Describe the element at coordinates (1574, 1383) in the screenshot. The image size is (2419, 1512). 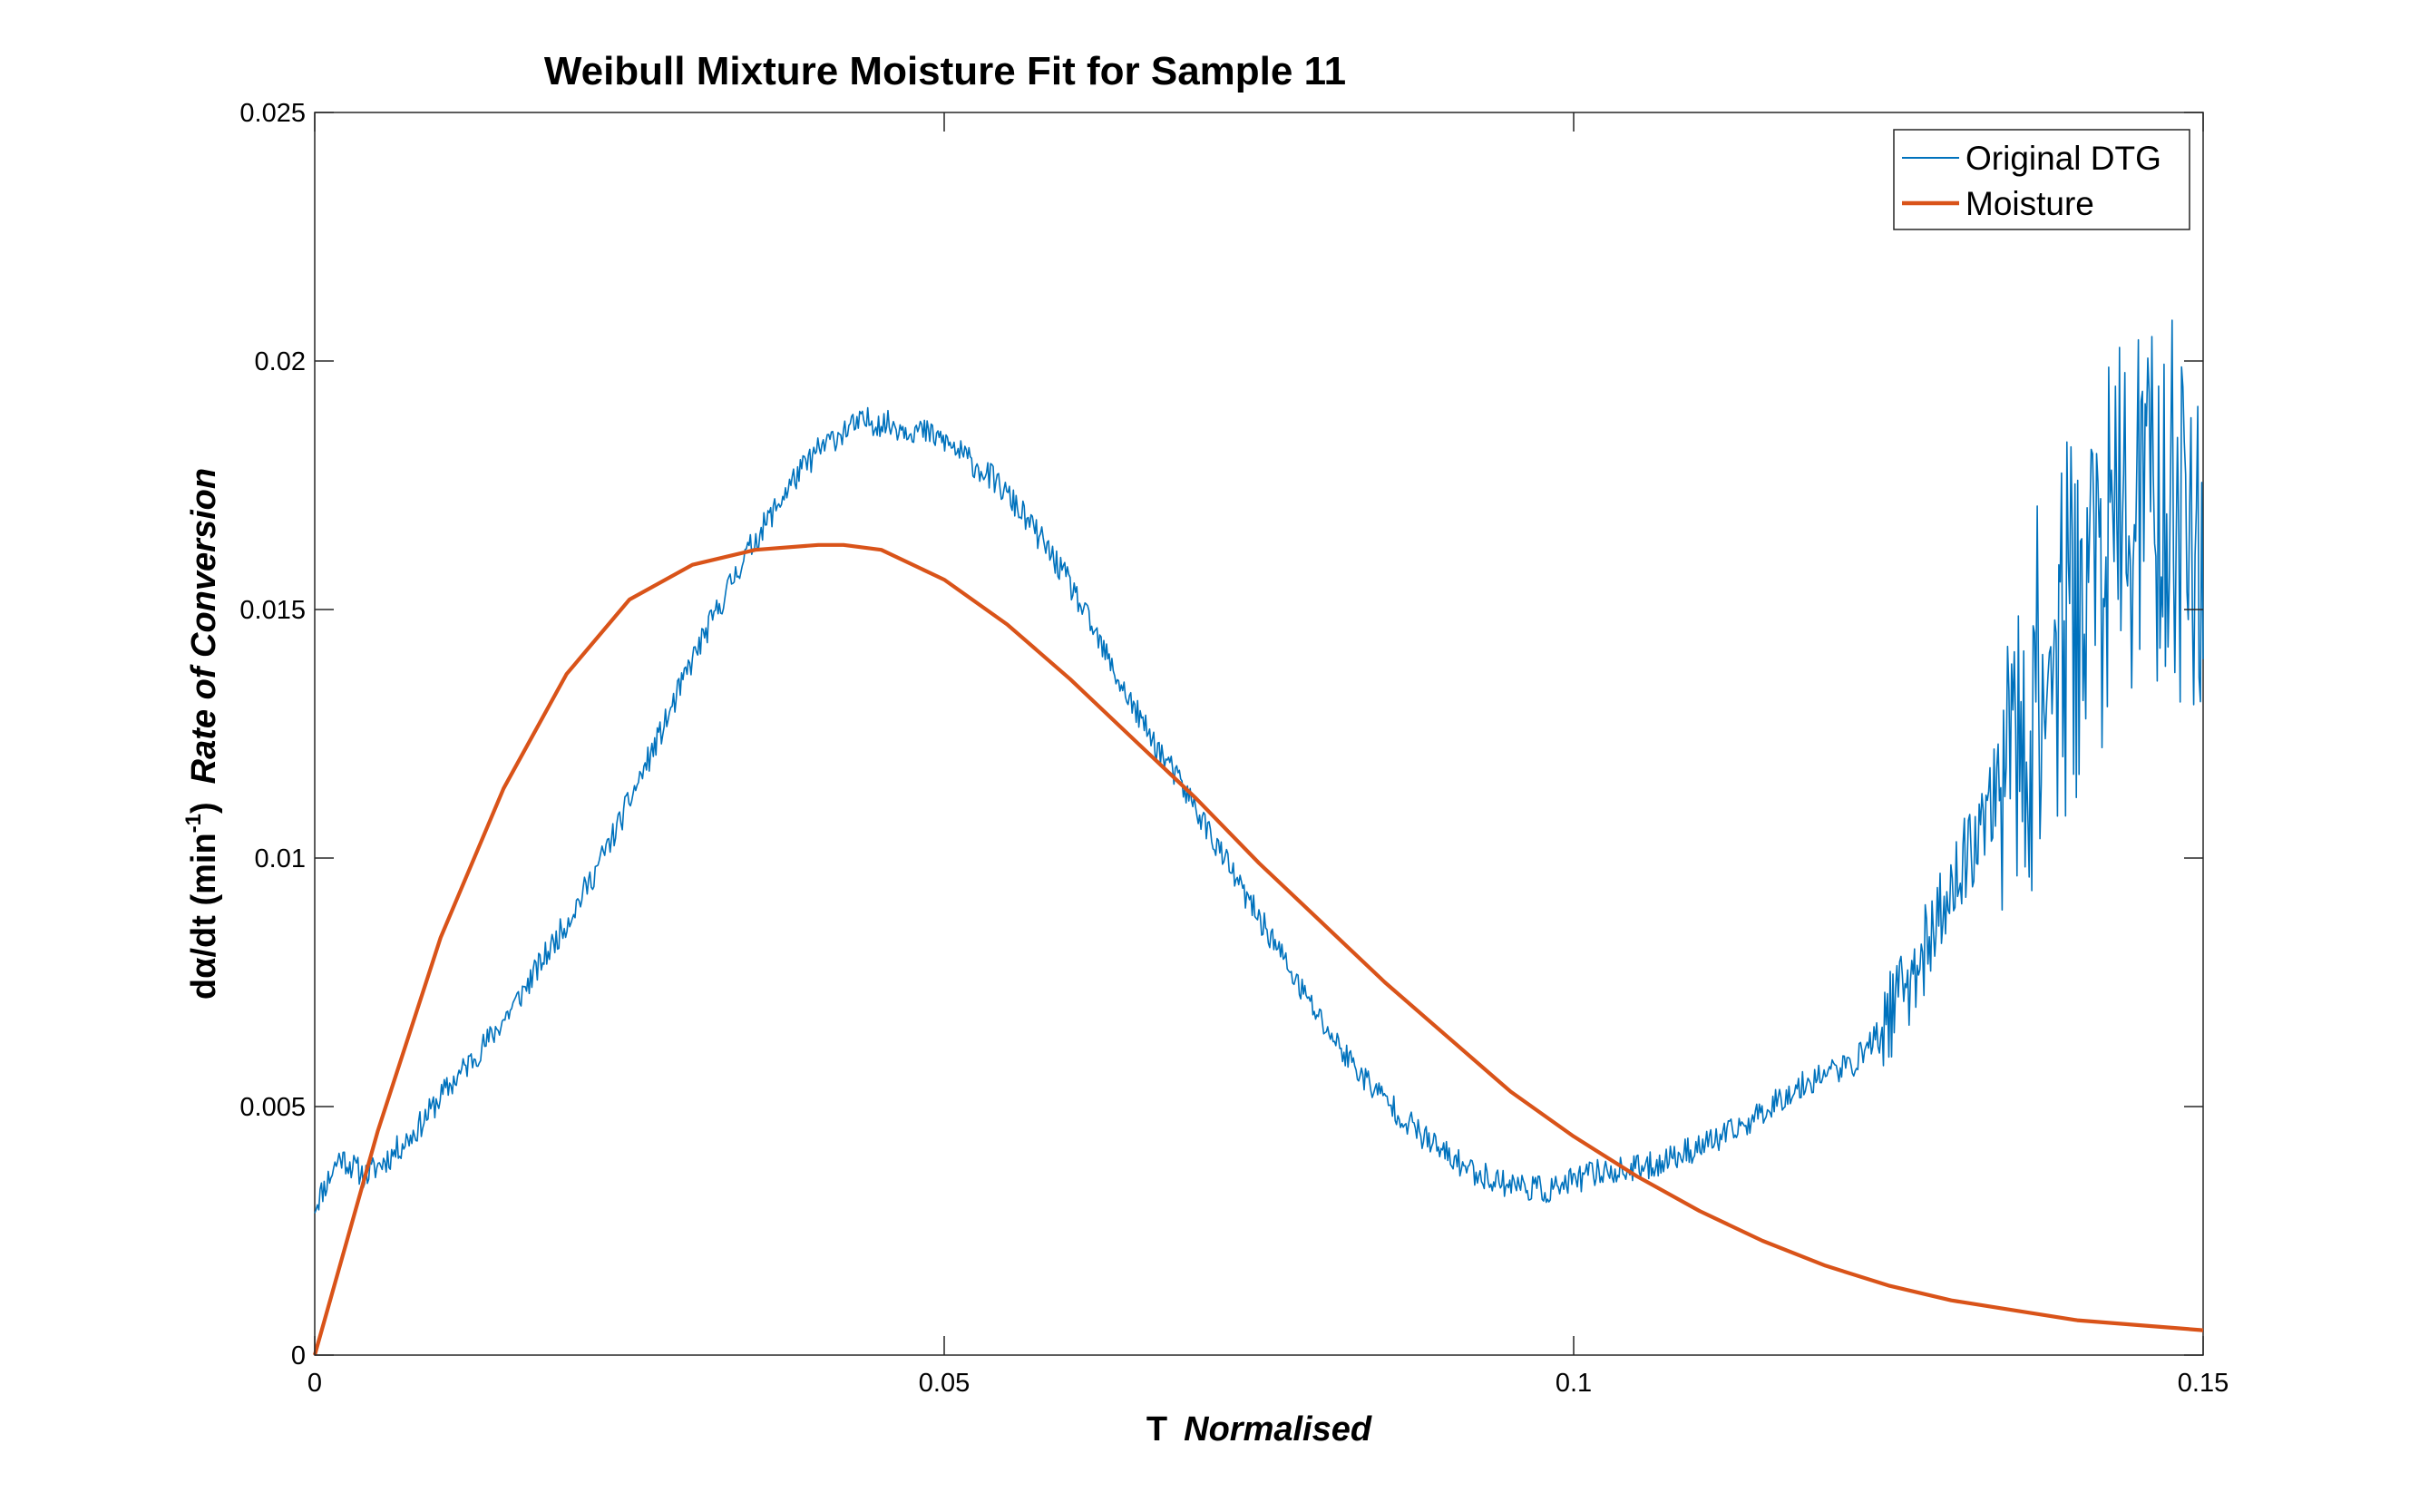
I see `x-tick-label: 0.1` at that location.